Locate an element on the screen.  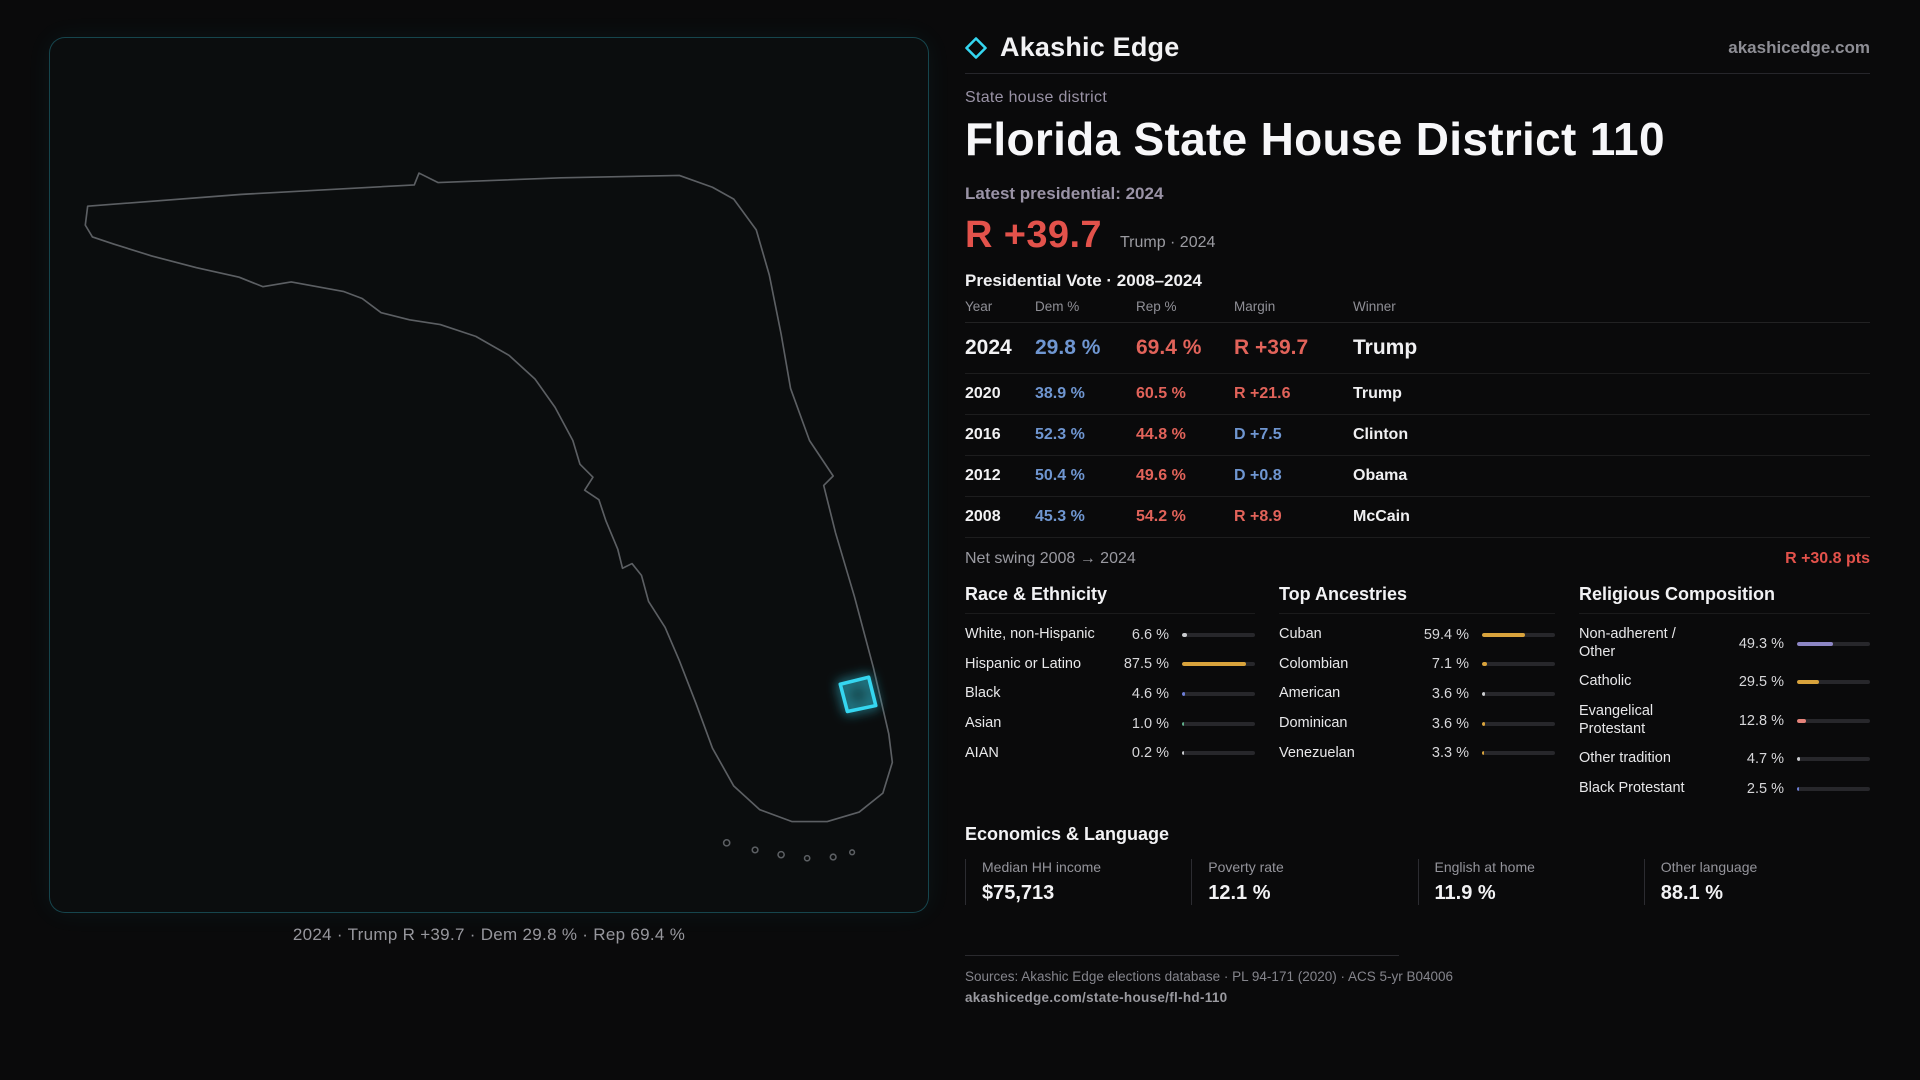
vote-cell-margin: R +21.6 is located at coordinates (1262, 393).